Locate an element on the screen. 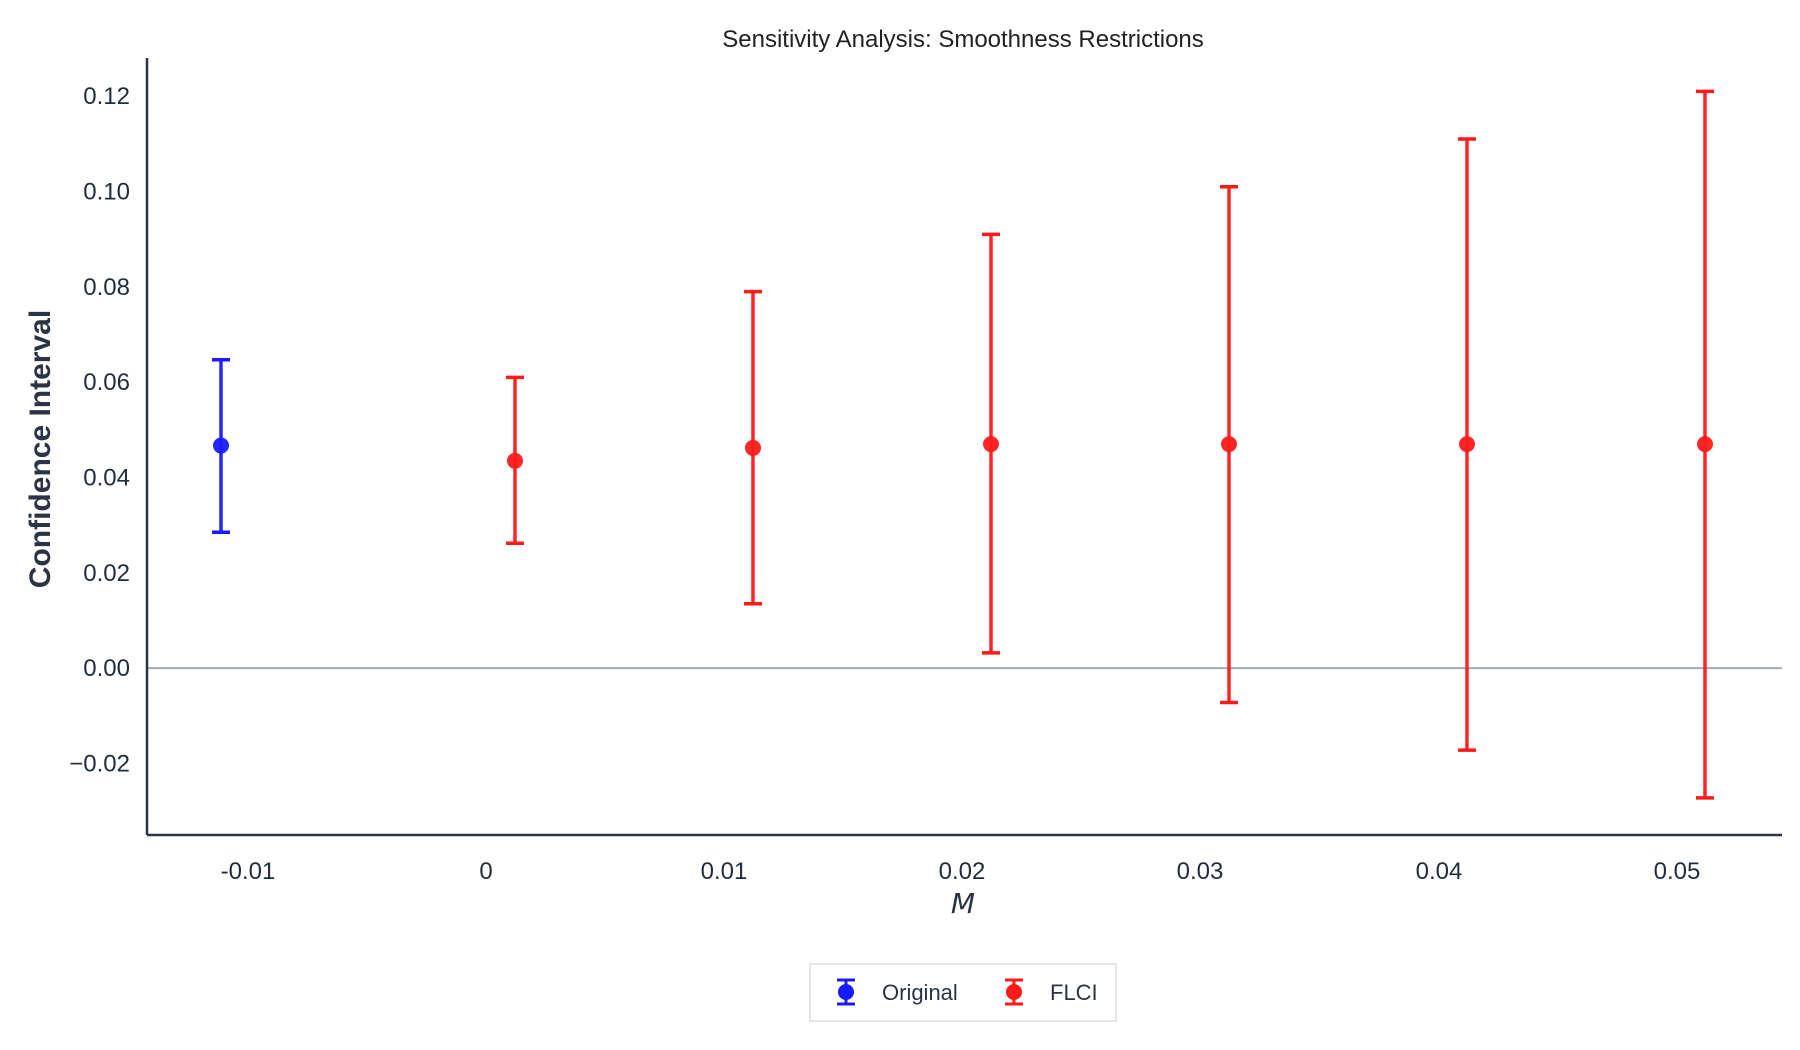 The image size is (1800, 1050). series-original is located at coordinates (221, 446).